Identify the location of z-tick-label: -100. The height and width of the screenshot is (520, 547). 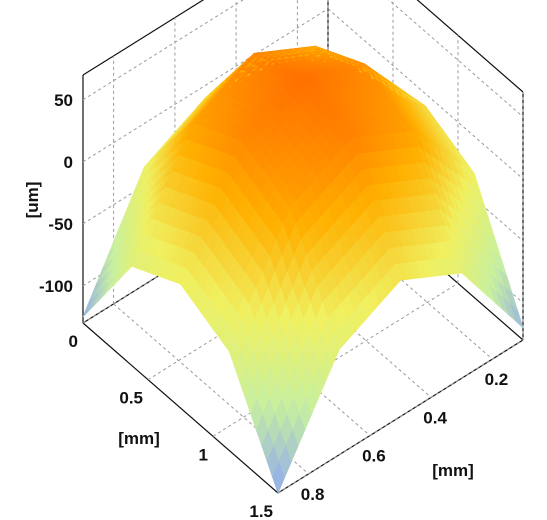
(56, 286).